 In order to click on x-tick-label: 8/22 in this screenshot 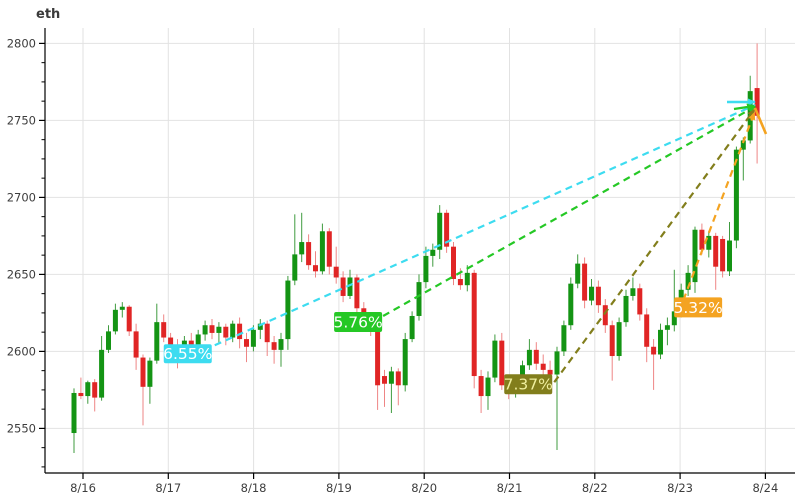, I will do `click(595, 488)`.